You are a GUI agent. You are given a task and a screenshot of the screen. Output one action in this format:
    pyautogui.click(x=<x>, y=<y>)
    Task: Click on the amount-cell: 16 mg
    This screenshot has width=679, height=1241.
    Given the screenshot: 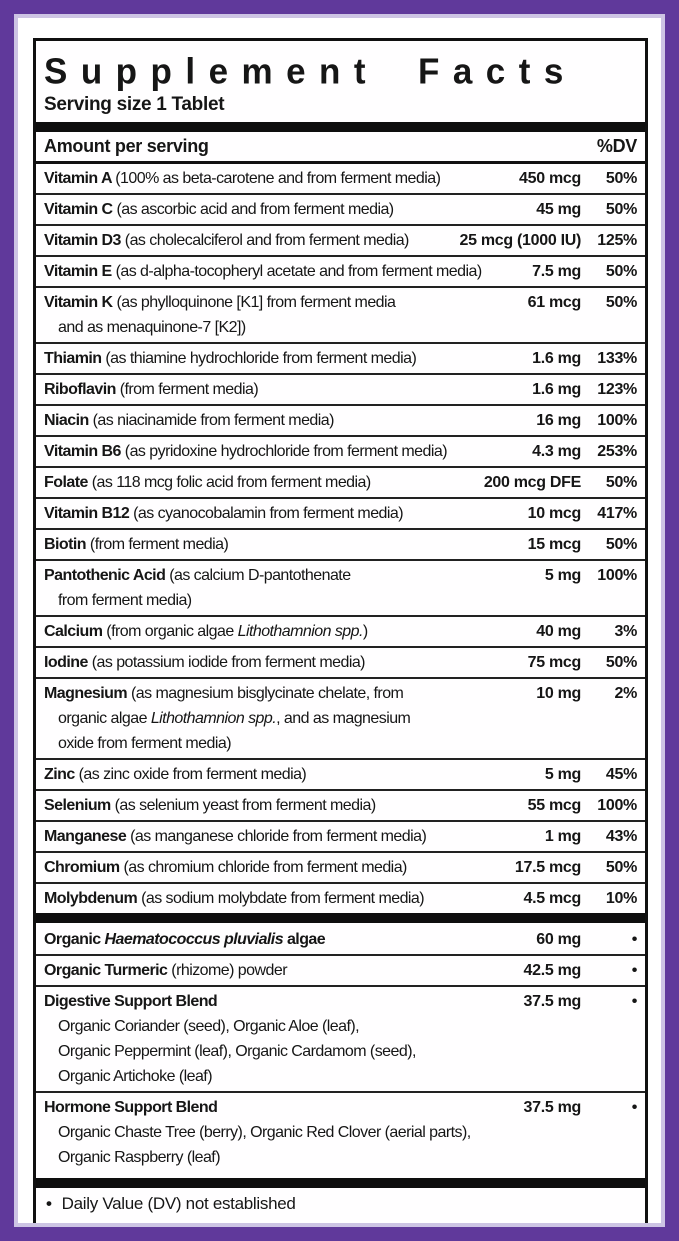 What is the action you would take?
    pyautogui.click(x=558, y=421)
    